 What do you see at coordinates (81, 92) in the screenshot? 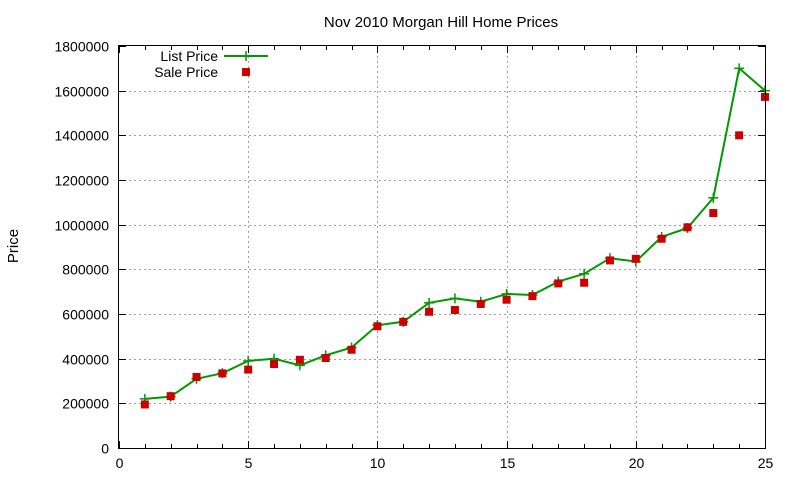
I see `y-tick-label: 1600000` at bounding box center [81, 92].